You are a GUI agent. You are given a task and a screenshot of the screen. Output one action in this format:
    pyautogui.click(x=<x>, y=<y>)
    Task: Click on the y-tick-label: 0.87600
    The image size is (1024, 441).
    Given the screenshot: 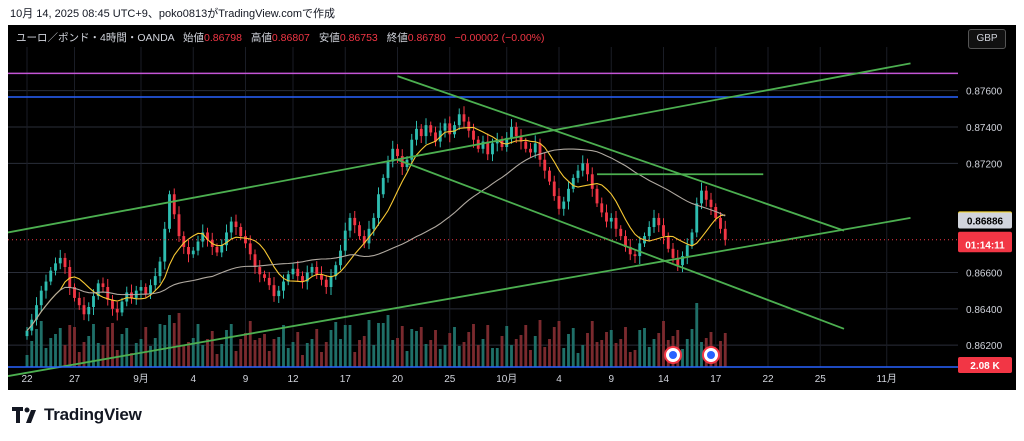 What is the action you would take?
    pyautogui.click(x=984, y=92)
    